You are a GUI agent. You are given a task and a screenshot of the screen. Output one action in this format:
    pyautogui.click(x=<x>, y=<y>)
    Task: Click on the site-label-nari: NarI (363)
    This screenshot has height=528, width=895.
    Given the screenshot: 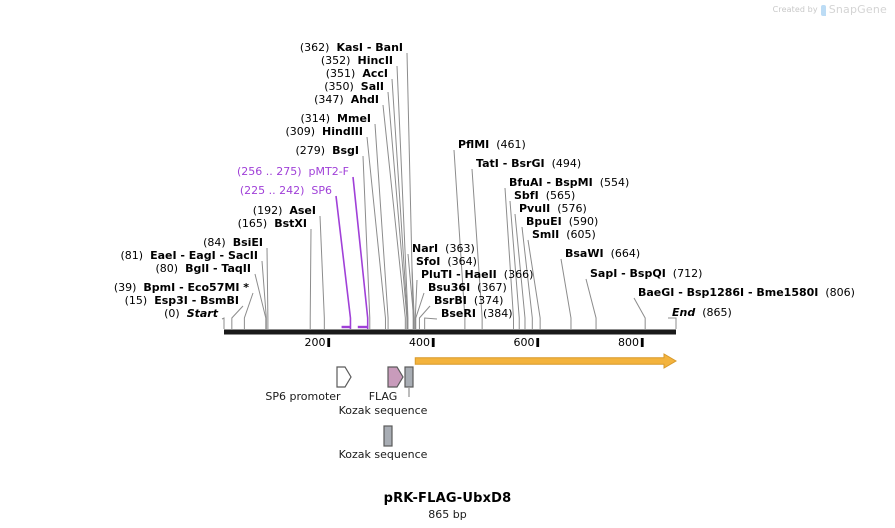 What is the action you would take?
    pyautogui.click(x=443, y=249)
    